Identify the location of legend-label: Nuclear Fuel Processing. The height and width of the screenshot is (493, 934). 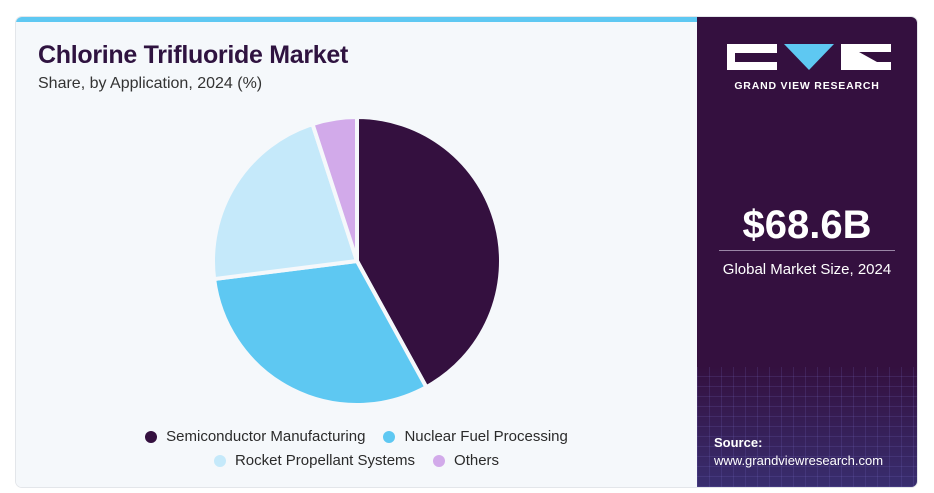
(486, 436).